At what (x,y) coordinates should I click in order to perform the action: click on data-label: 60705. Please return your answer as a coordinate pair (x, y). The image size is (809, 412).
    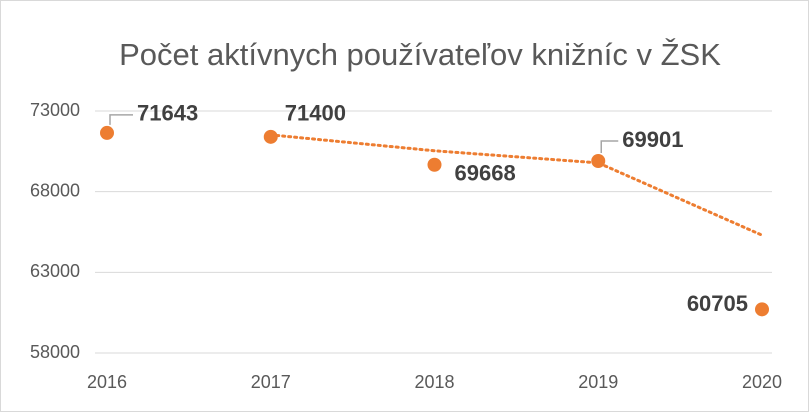
    Looking at the image, I should click on (717, 303).